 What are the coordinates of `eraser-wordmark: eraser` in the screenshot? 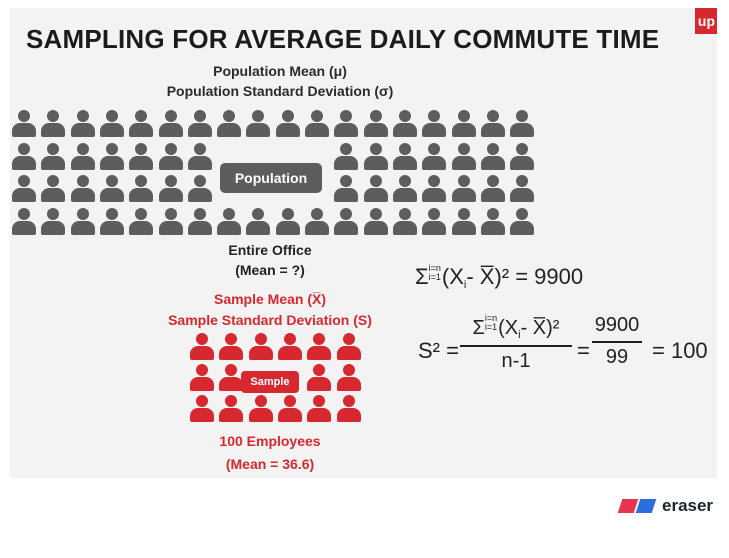 It's located at (688, 505).